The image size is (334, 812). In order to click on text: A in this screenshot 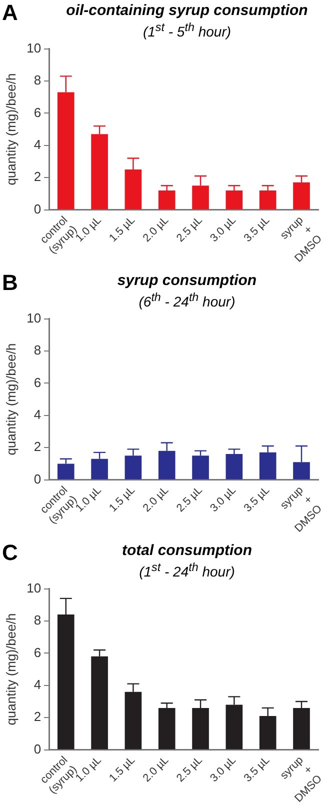, I will do `click(10, 13)`.